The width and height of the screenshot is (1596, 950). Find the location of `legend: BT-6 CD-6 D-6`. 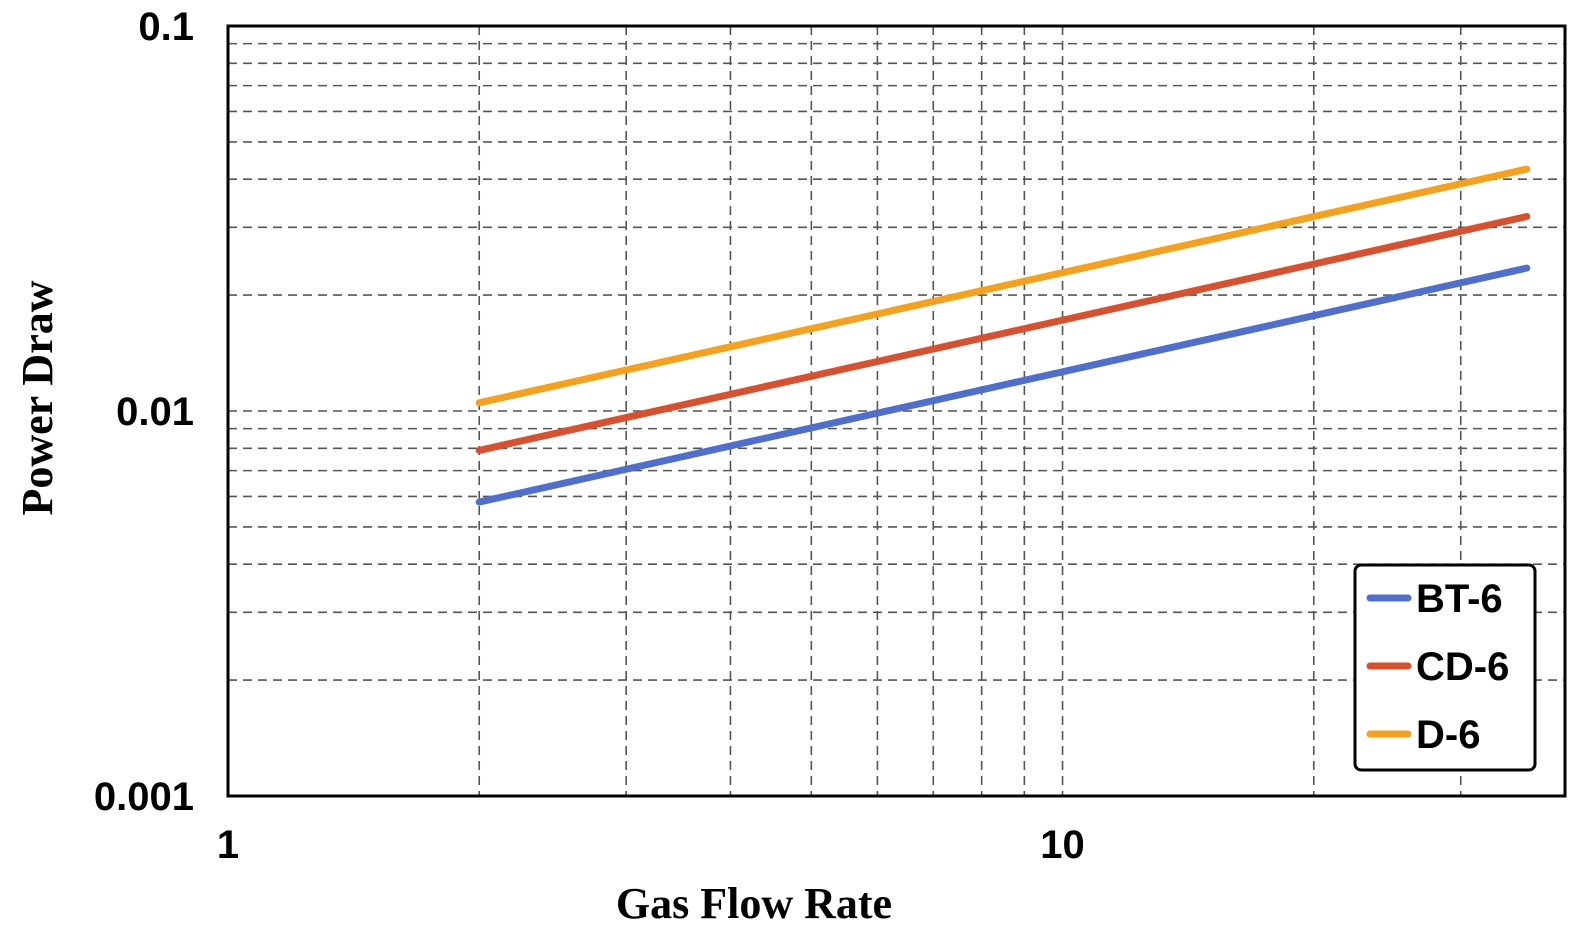

legend: BT-6 CD-6 D-6 is located at coordinates (1445, 667).